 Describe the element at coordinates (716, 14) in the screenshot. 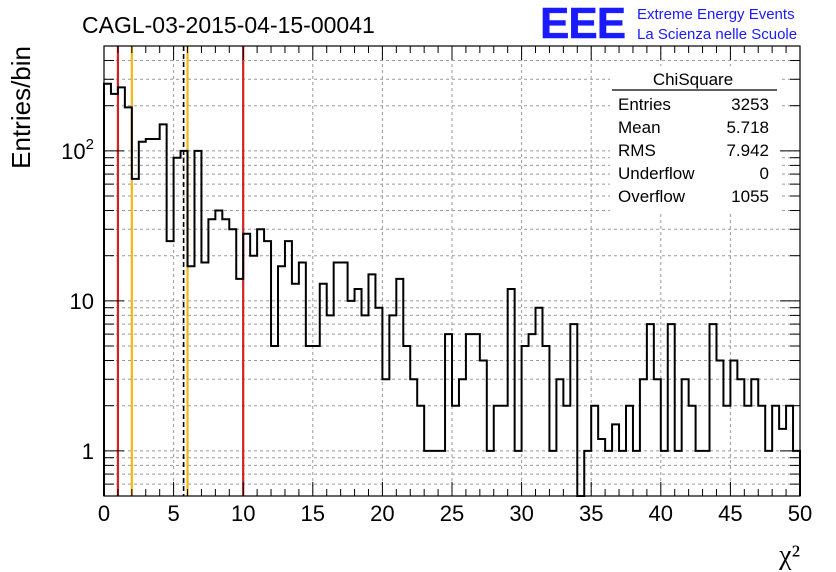

I see `eee-logo-line1: Extreme Energy Events` at that location.